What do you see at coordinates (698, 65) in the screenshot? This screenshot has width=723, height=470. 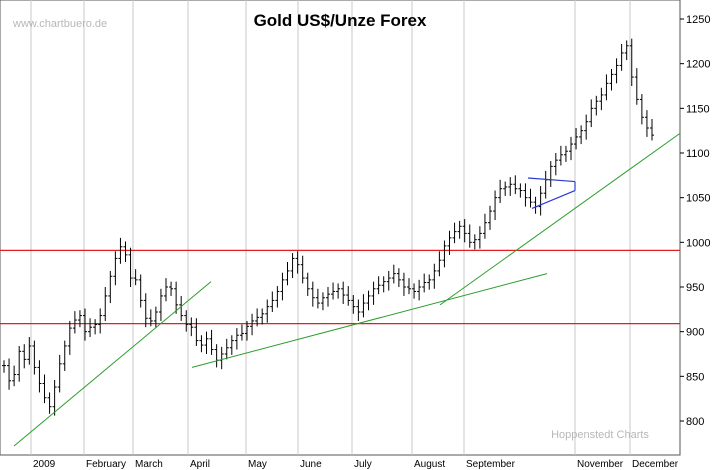 I see `y-tick-label: 1200` at bounding box center [698, 65].